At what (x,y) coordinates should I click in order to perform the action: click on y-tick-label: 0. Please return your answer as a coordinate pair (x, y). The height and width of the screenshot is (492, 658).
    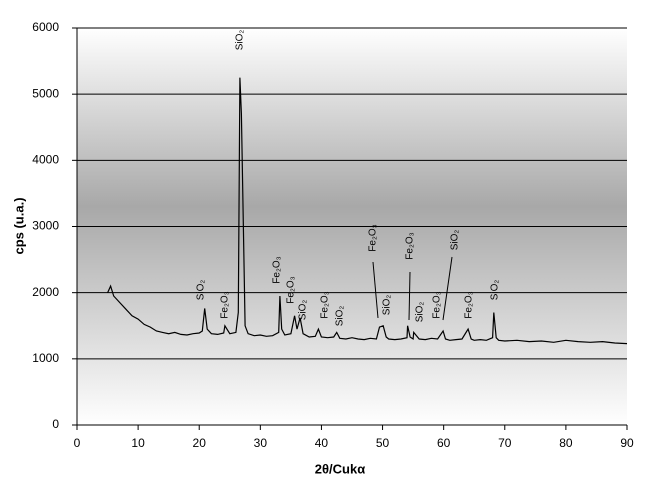
    Looking at the image, I should click on (55, 424).